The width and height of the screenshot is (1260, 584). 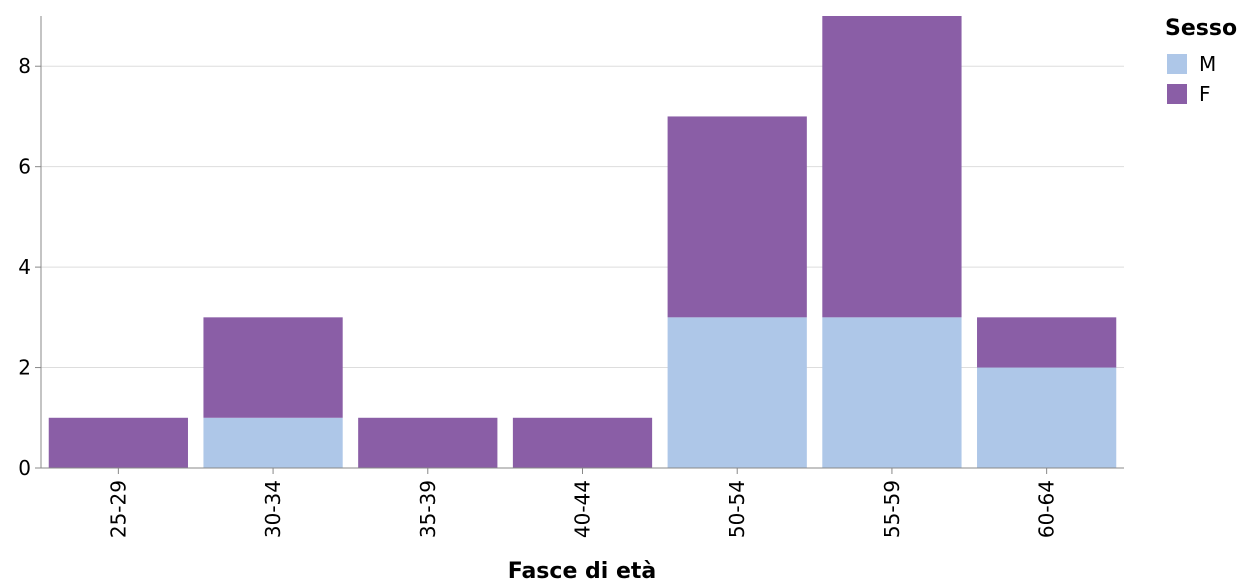 What do you see at coordinates (118, 509) in the screenshot?
I see `x-tick-label: 25-29` at bounding box center [118, 509].